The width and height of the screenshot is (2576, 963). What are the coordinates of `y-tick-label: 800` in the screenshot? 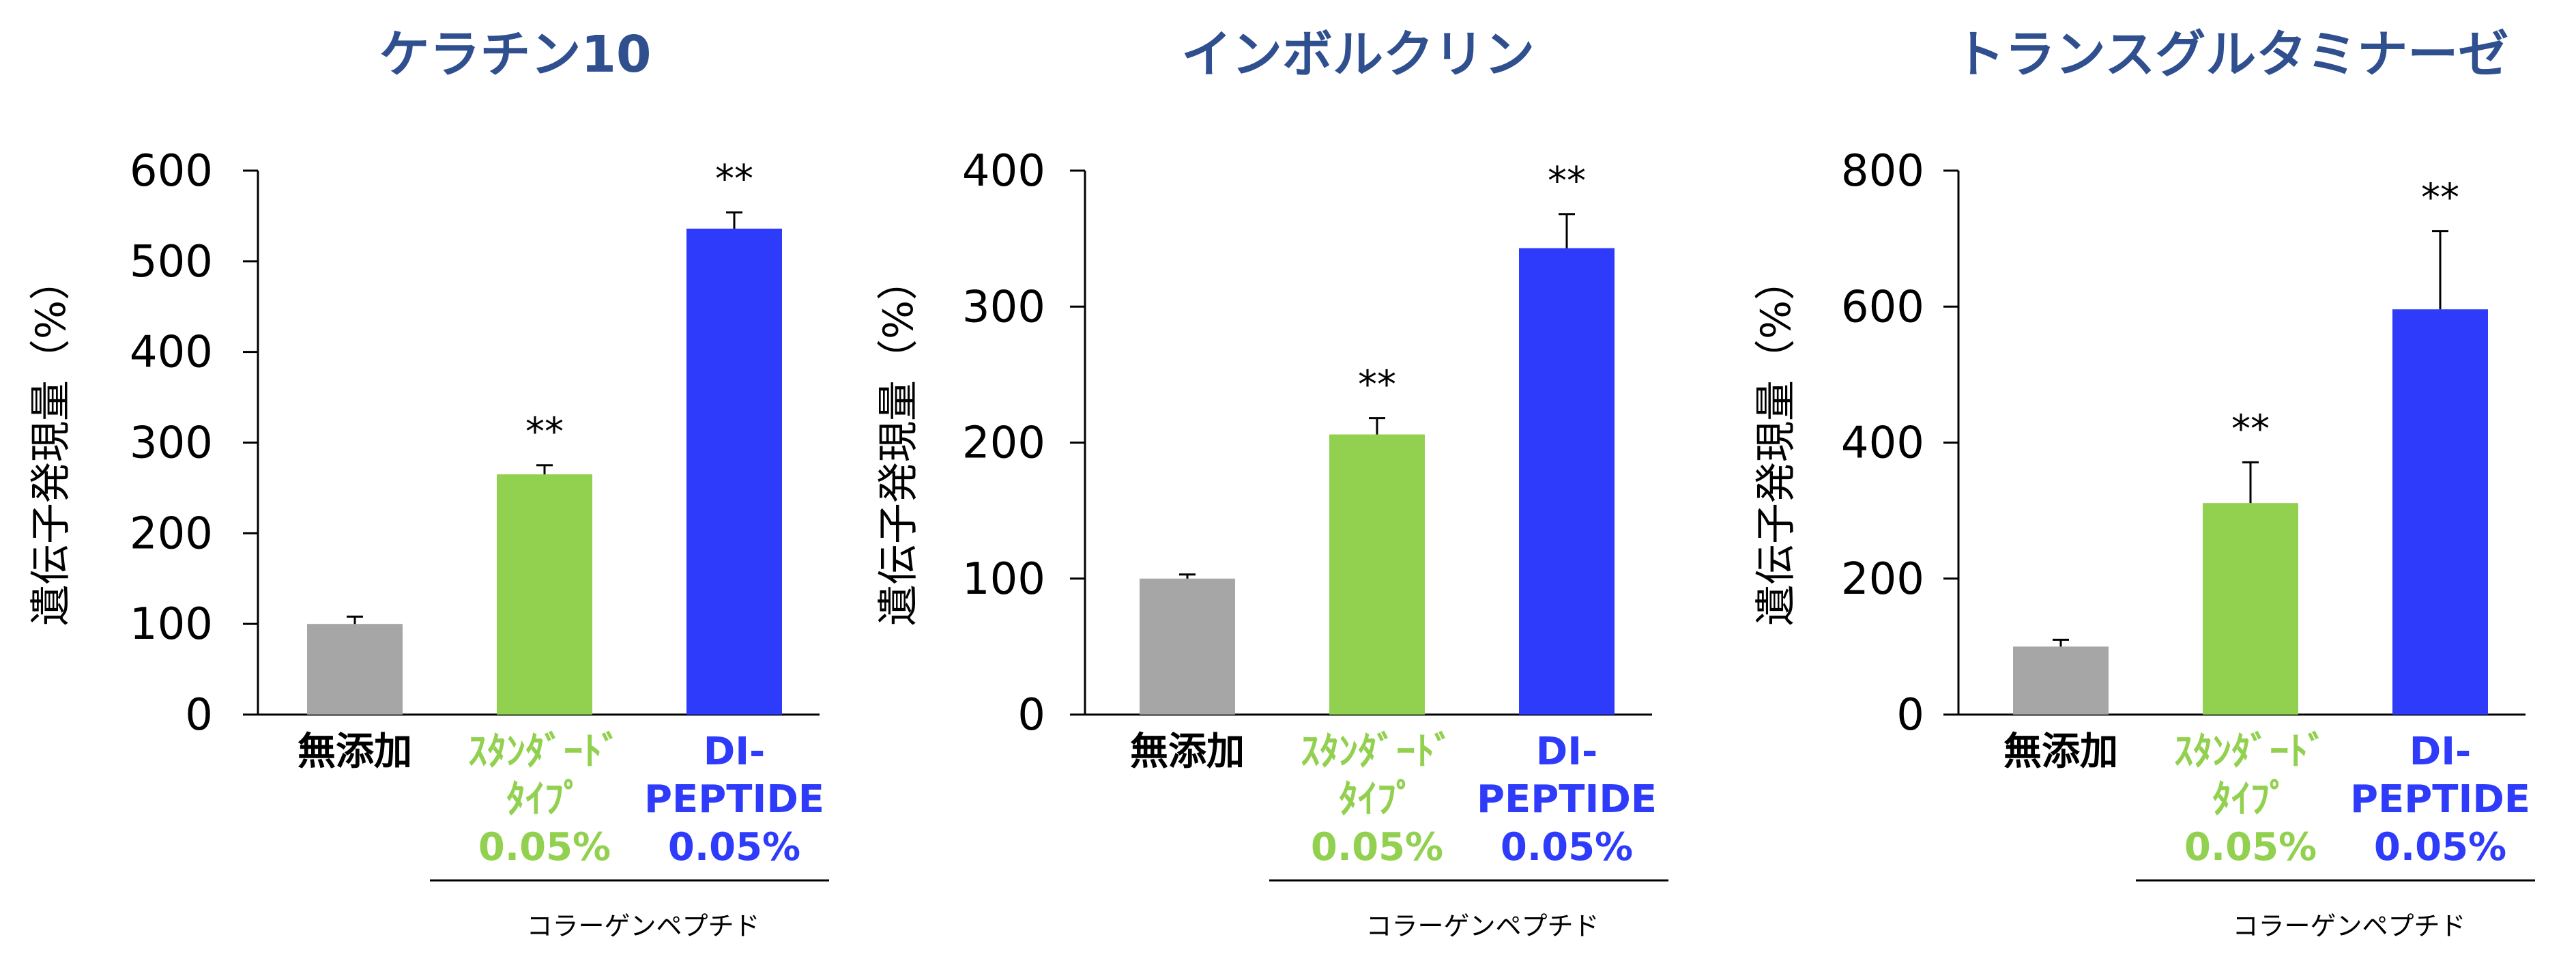 It's located at (1882, 171).